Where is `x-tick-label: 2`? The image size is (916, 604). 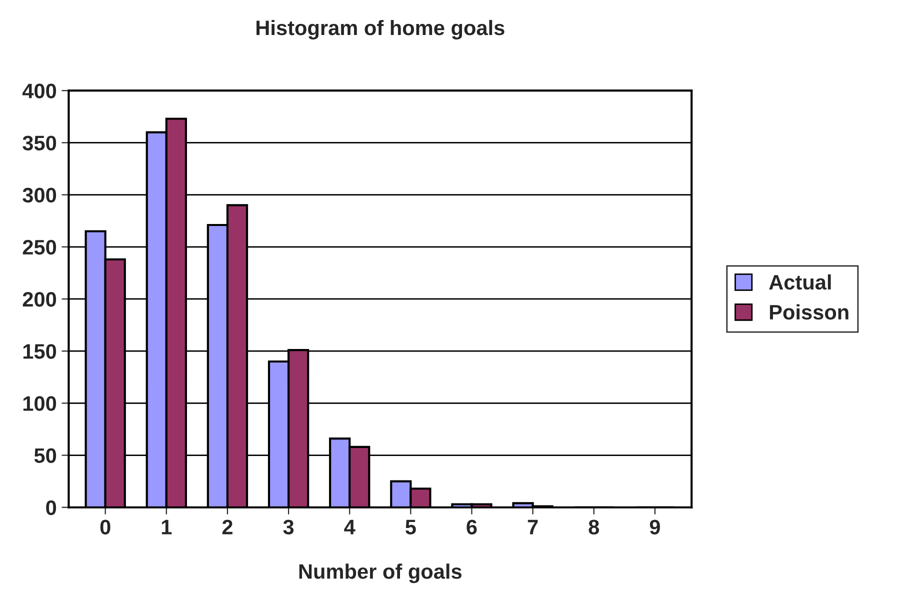 x-tick-label: 2 is located at coordinates (227, 527).